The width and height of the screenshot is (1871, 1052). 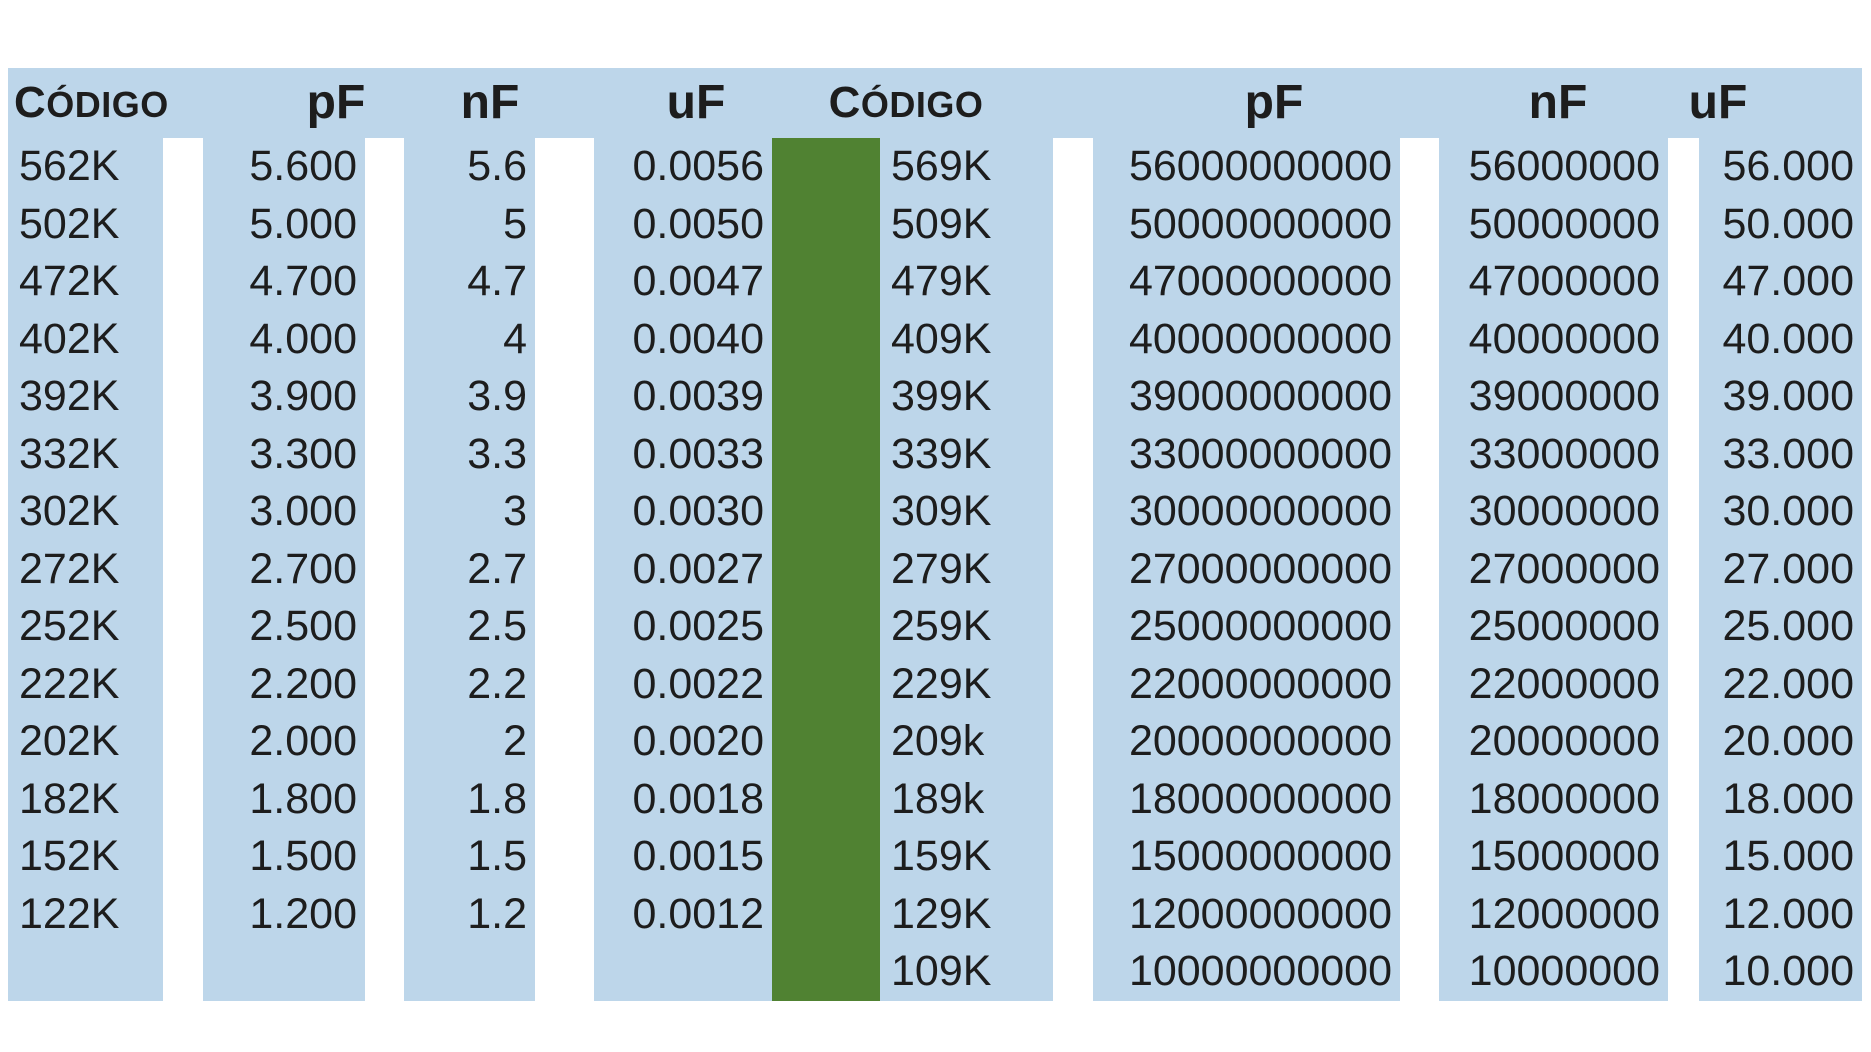 I want to click on cell-right-codigo: 129K, so click(x=941, y=913).